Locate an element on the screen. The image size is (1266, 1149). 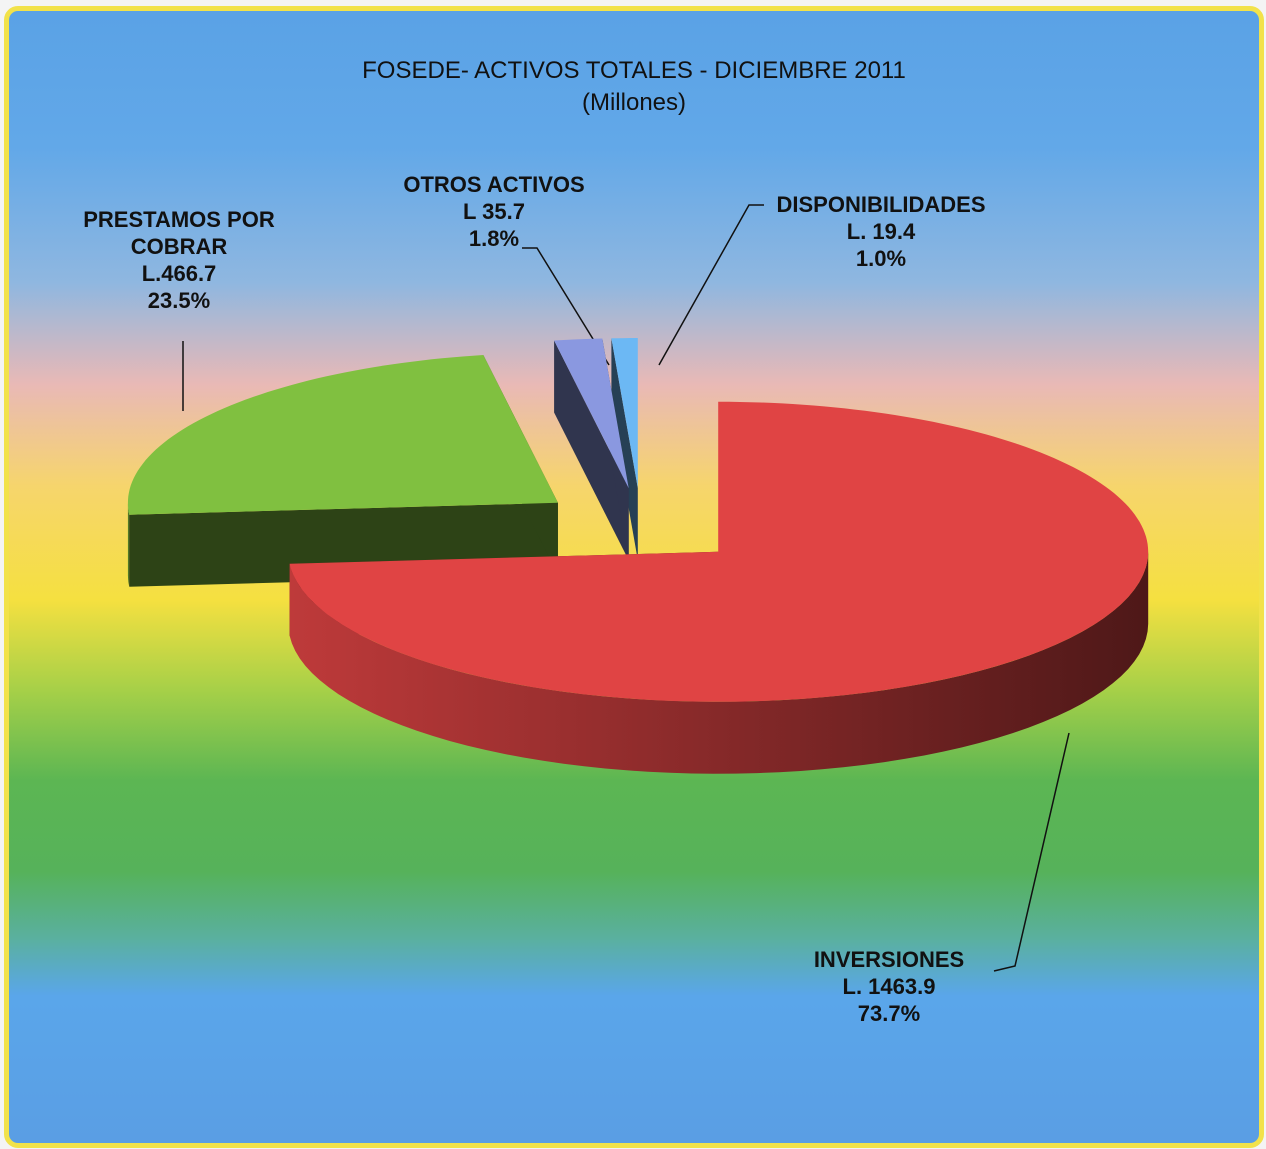
value-label: L 35.7 is located at coordinates (494, 211).